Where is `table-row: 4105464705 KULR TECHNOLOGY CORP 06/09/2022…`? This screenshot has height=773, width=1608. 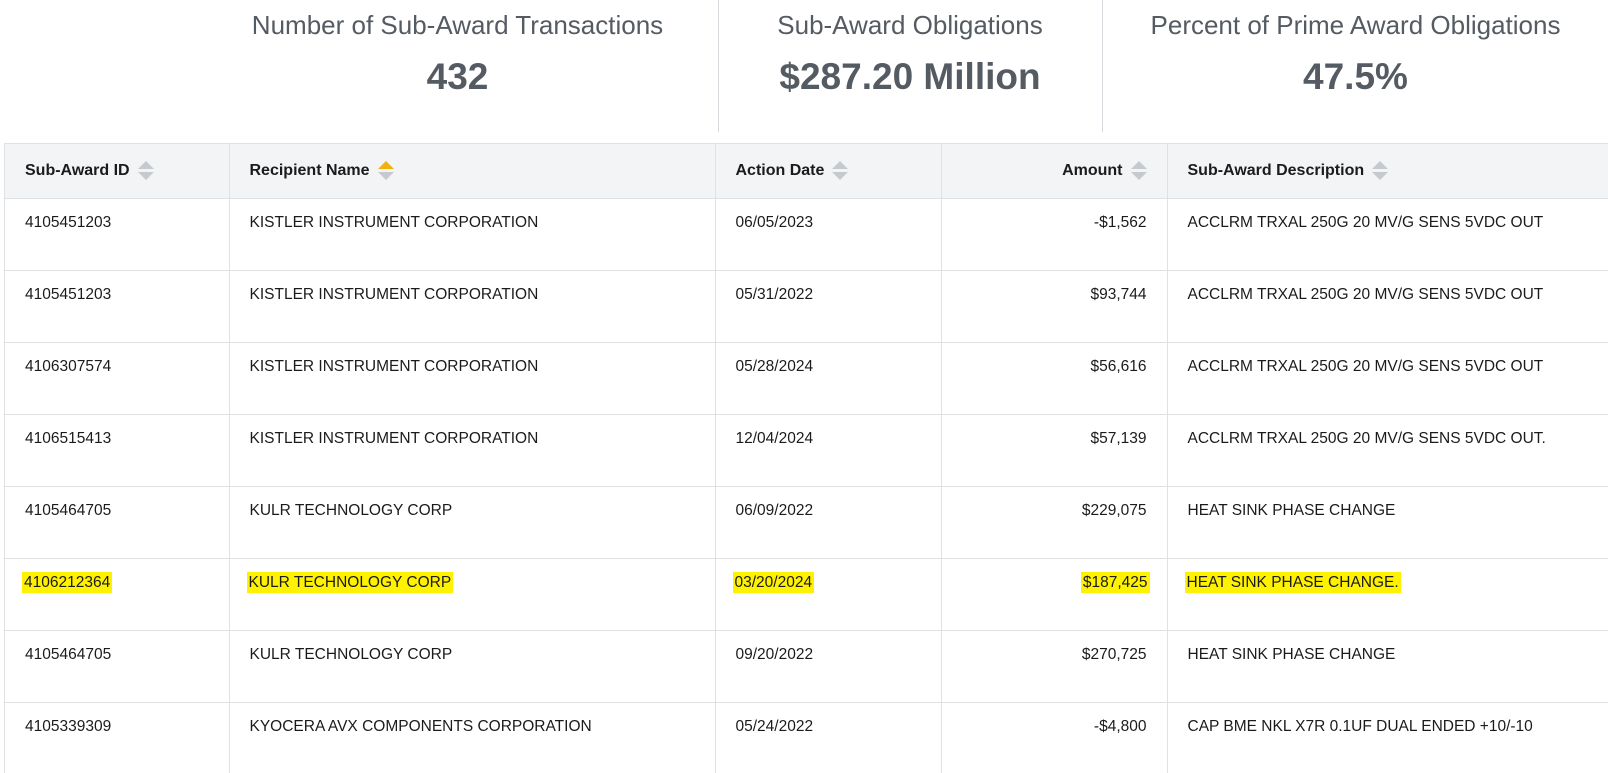 table-row: 4105464705 KULR TECHNOLOGY CORP 06/09/2022… is located at coordinates (806, 522).